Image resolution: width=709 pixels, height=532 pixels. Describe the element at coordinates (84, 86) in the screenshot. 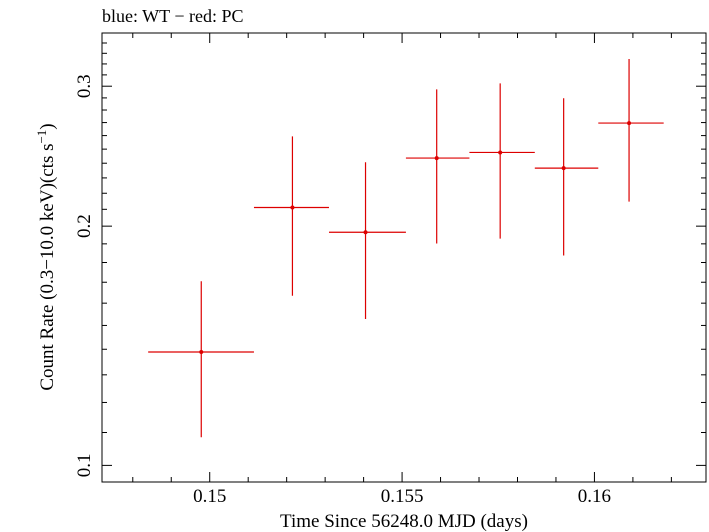

I see `y-tick-label: 0.3` at that location.